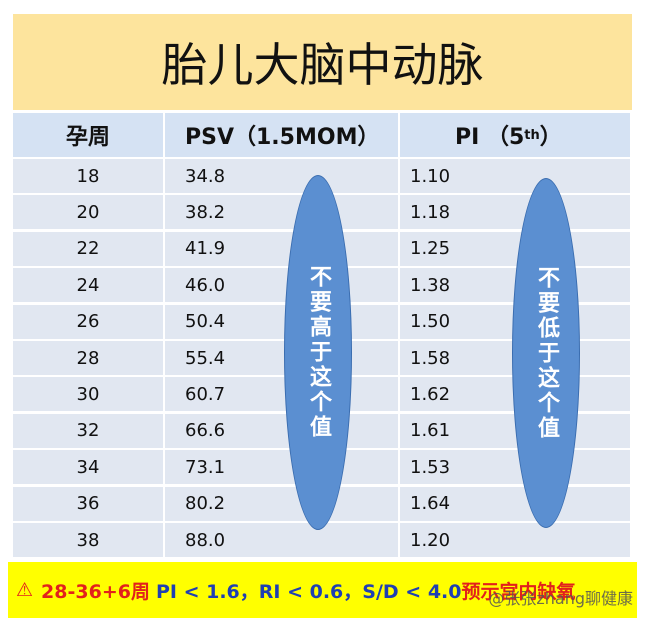 This screenshot has height=621, width=645. Describe the element at coordinates (89, 248) in the screenshot. I see `week-cell: 22` at that location.